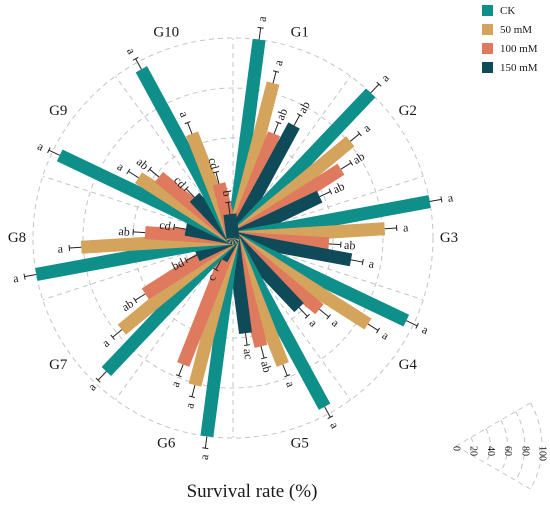 The height and width of the screenshot is (505, 550). I want to click on group-label-G2: G2, so click(408, 111).